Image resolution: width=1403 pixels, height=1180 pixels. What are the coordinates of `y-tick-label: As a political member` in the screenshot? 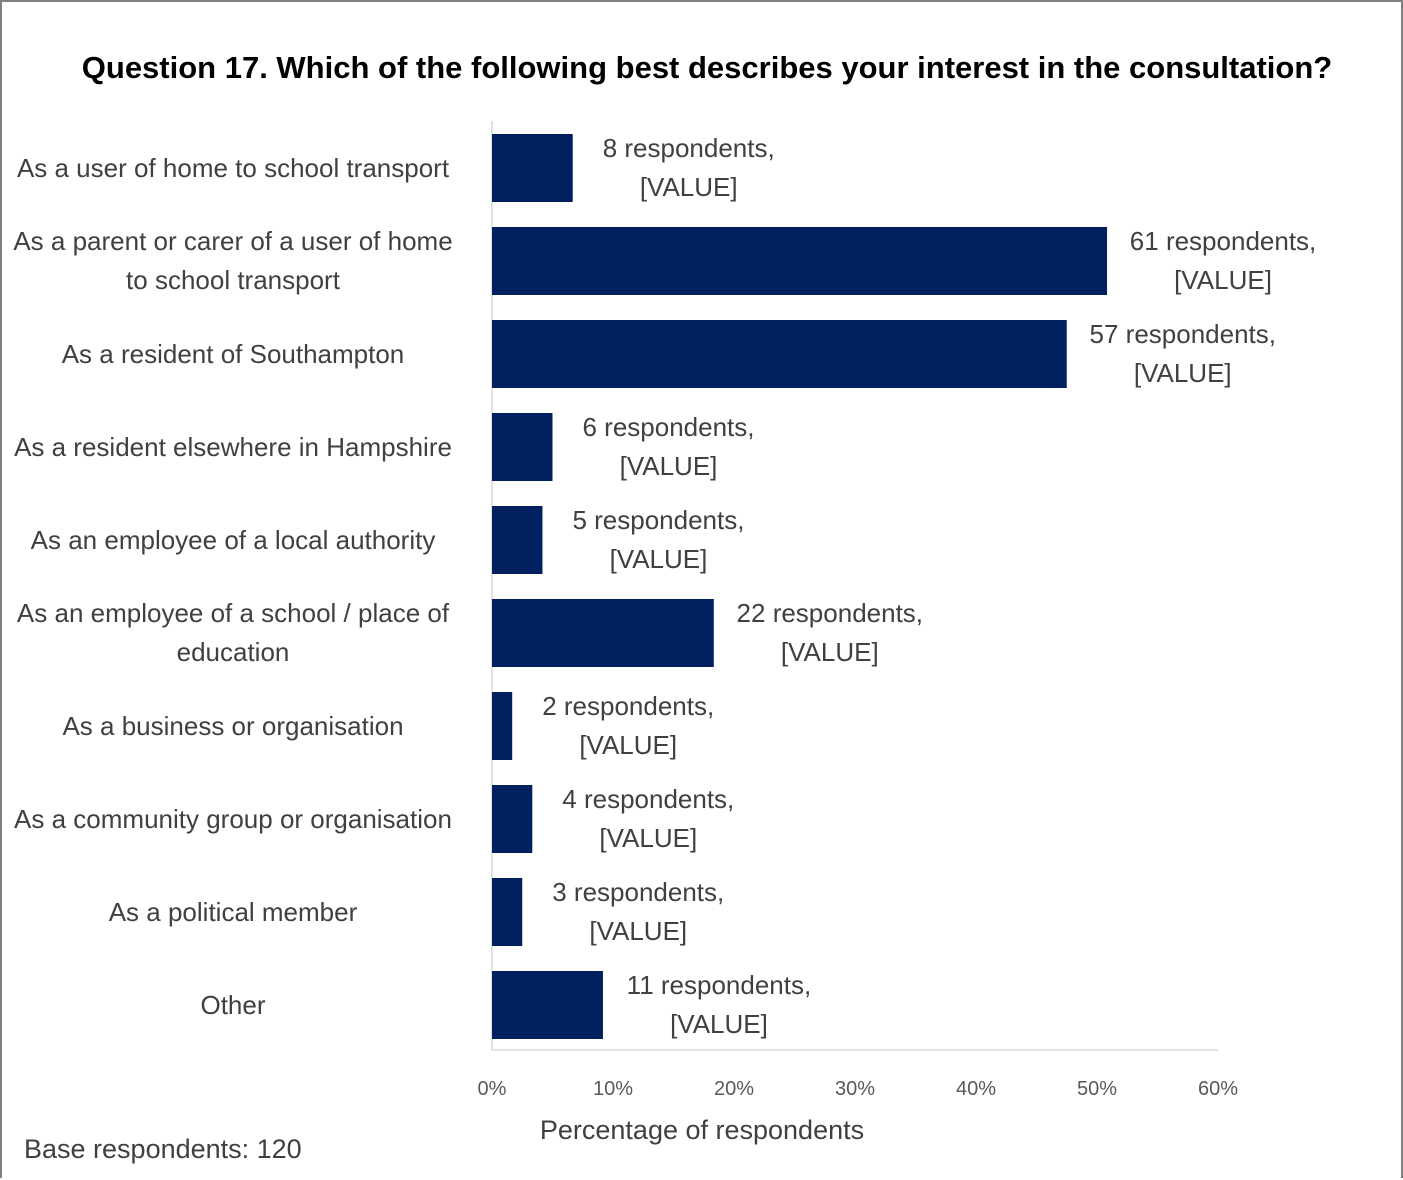 It's located at (233, 911).